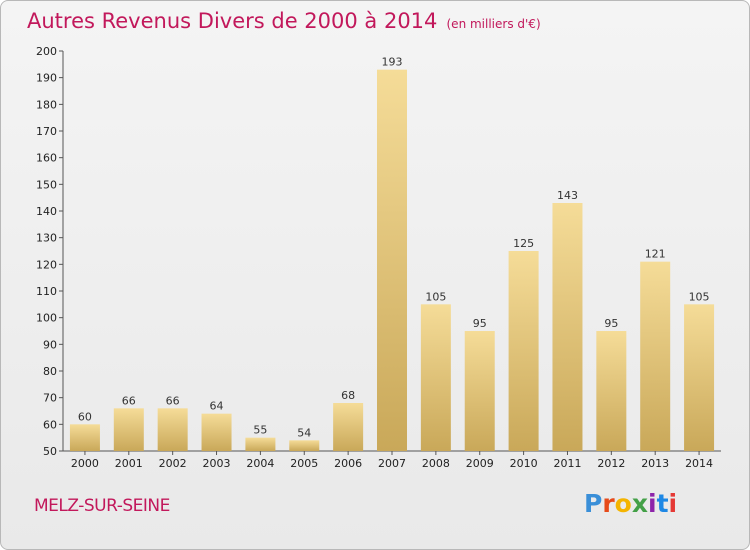 The width and height of the screenshot is (750, 550). Describe the element at coordinates (46, 211) in the screenshot. I see `y-tick-label: 140` at that location.